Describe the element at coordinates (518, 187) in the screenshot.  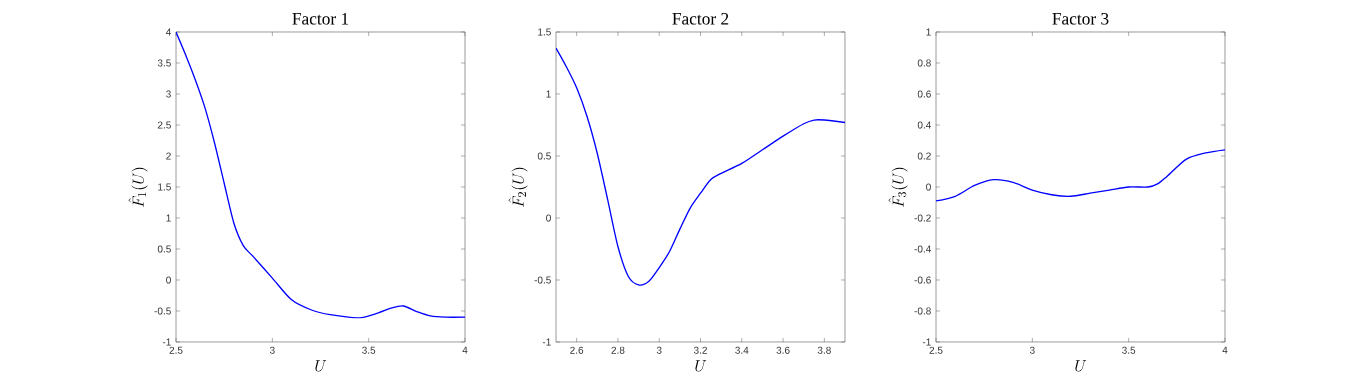
I see `y-axis-title: $\hat{F}_2(U)$` at that location.